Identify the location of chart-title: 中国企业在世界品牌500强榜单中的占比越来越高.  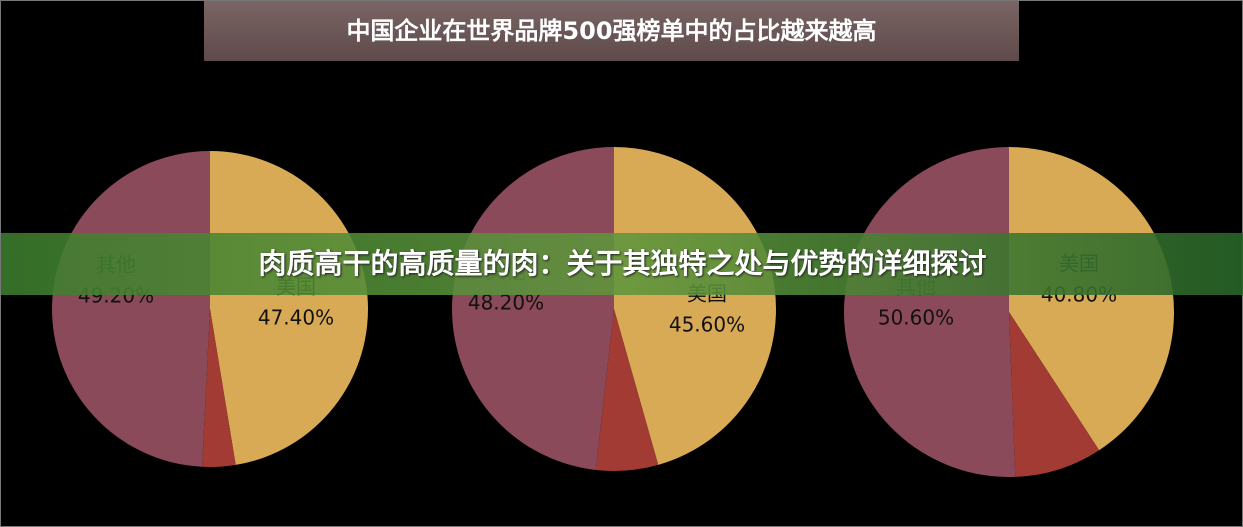
(611, 31).